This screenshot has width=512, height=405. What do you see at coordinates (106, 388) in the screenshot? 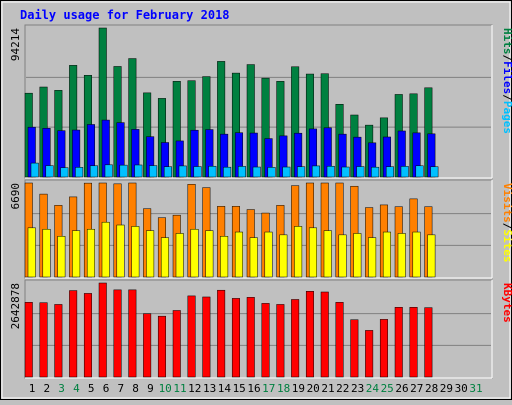
I see `day-label-6: 6` at bounding box center [106, 388].